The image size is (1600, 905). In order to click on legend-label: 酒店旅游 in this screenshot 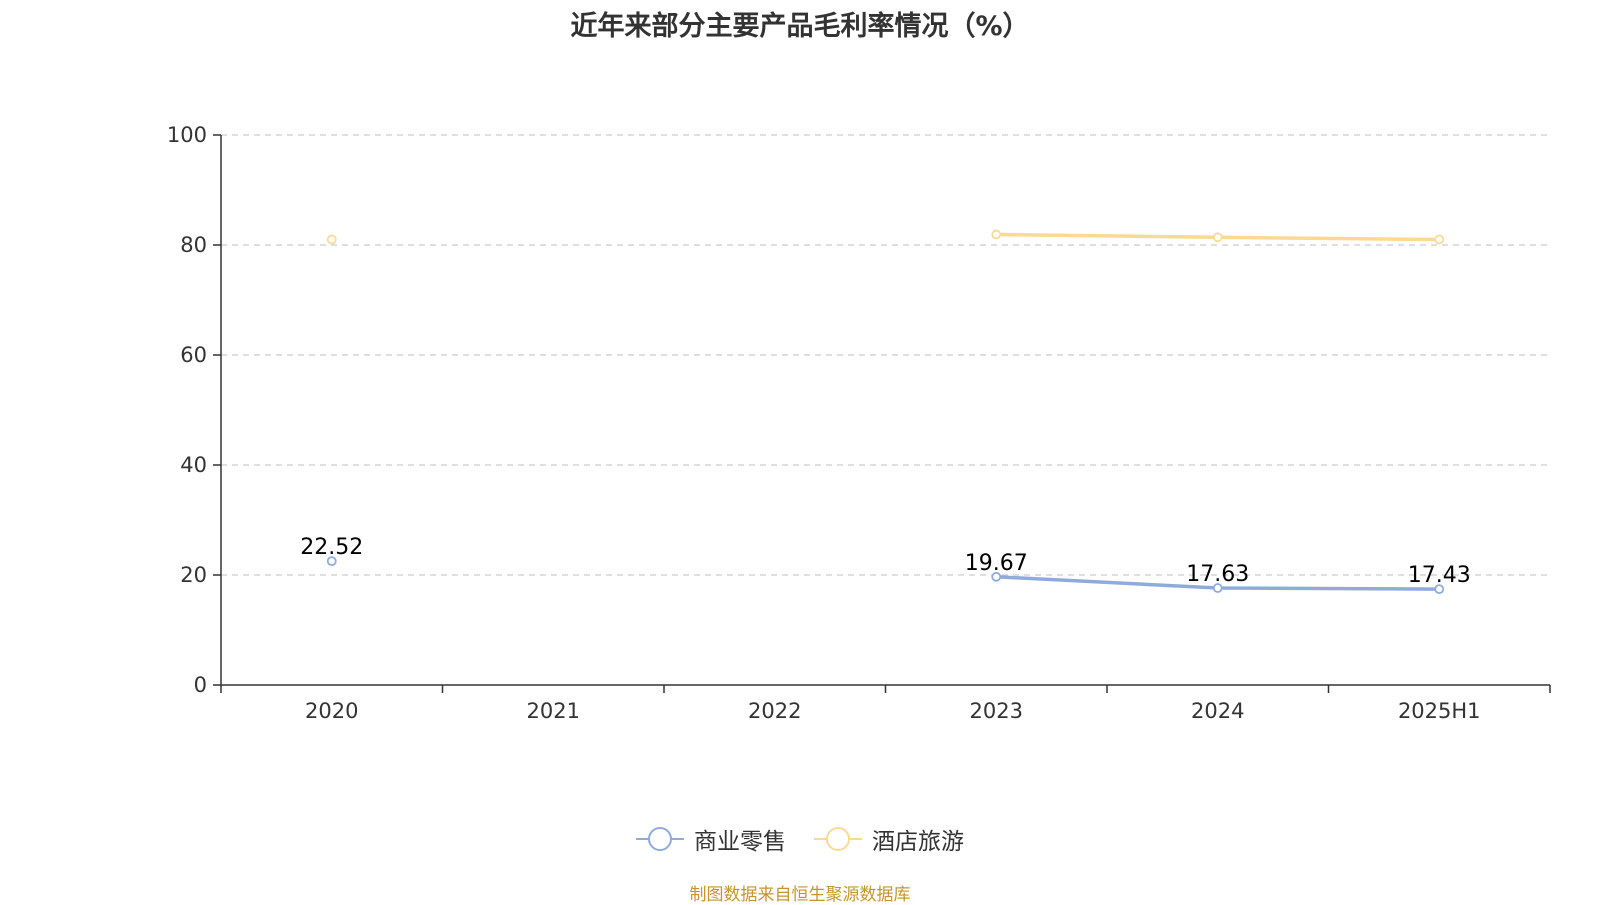, I will do `click(918, 842)`.